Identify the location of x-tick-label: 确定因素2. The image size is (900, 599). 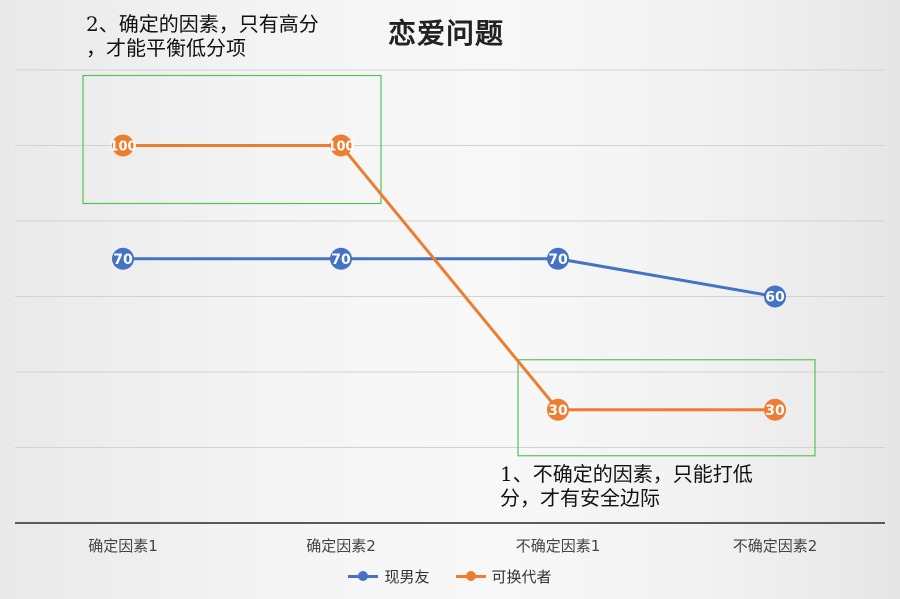
(341, 546).